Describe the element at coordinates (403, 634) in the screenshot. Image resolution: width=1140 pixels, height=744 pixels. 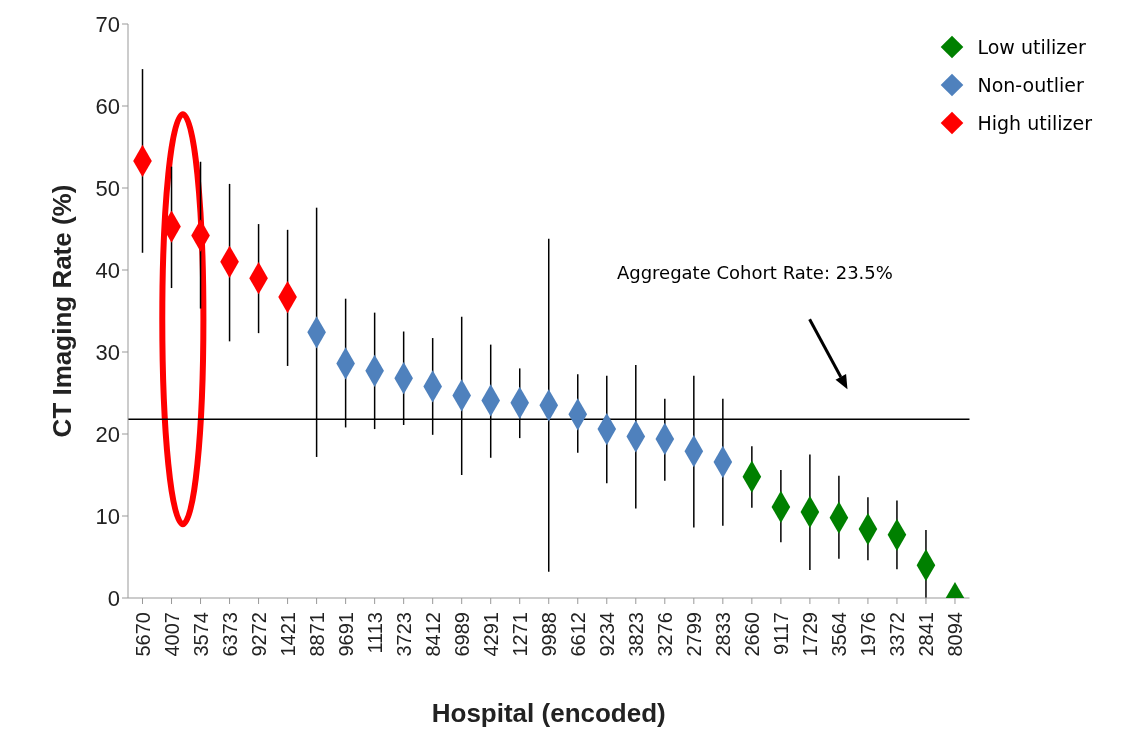
I see `x-tick-label: 3723` at that location.